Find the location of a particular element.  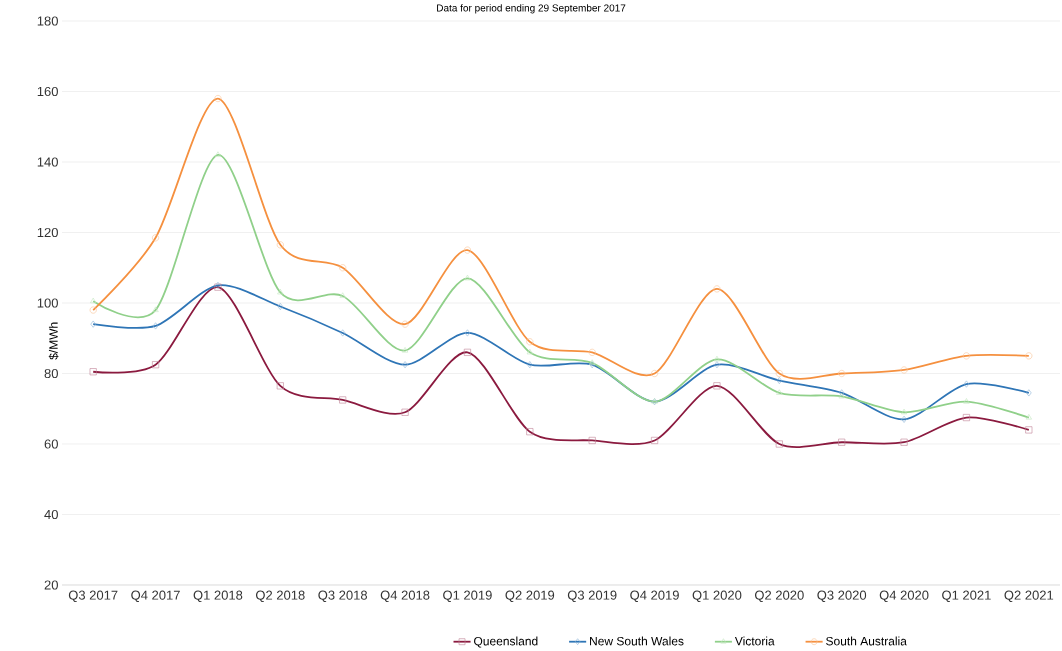

x-tick-label: Q4 2017 is located at coordinates (155, 596).